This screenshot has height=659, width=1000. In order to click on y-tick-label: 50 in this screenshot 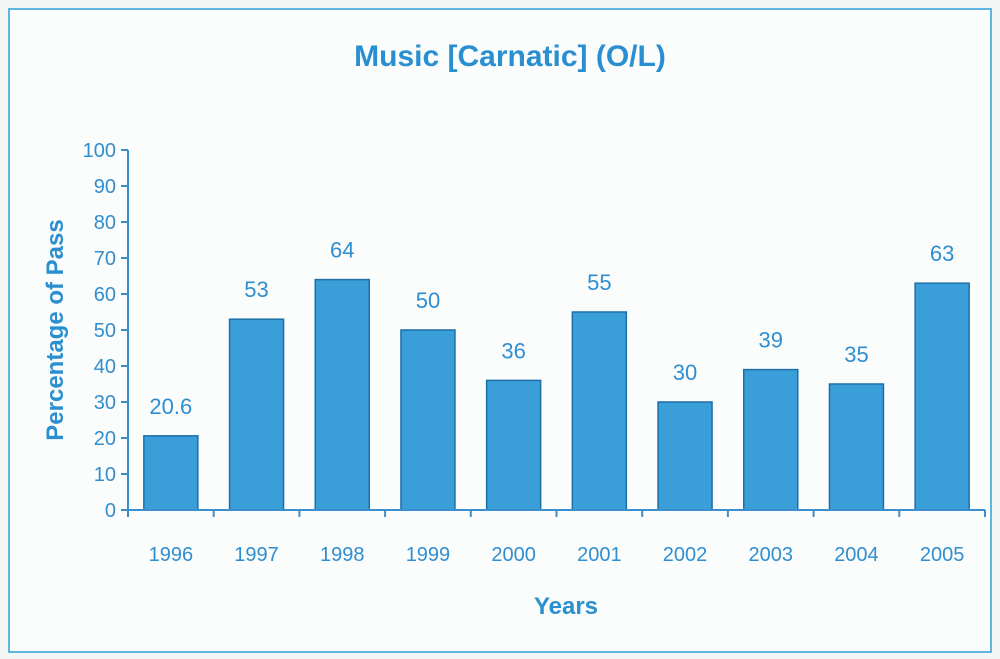, I will do `click(105, 331)`.